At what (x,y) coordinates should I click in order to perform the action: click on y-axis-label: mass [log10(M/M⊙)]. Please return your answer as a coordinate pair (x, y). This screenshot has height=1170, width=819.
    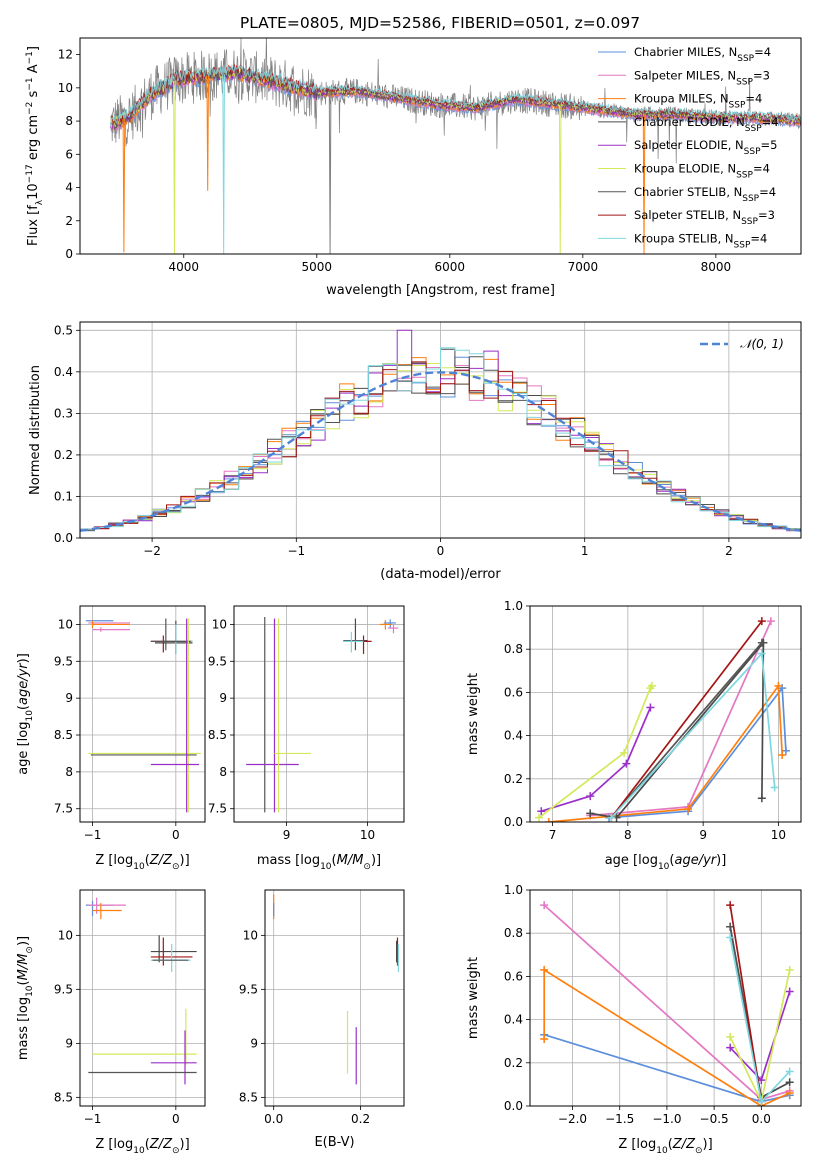
    Looking at the image, I should click on (25, 998).